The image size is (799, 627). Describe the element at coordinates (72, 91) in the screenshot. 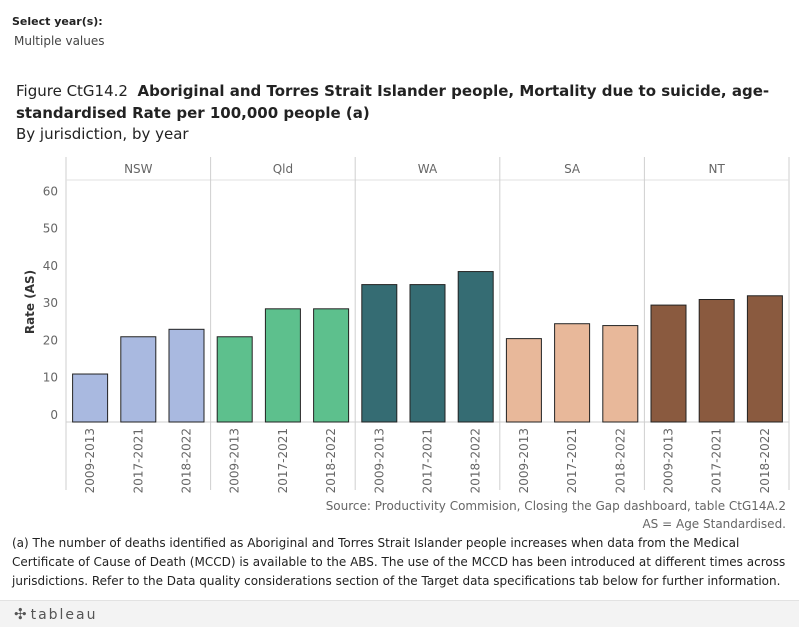

I see `figure-number: Figure CtG14.2` at that location.